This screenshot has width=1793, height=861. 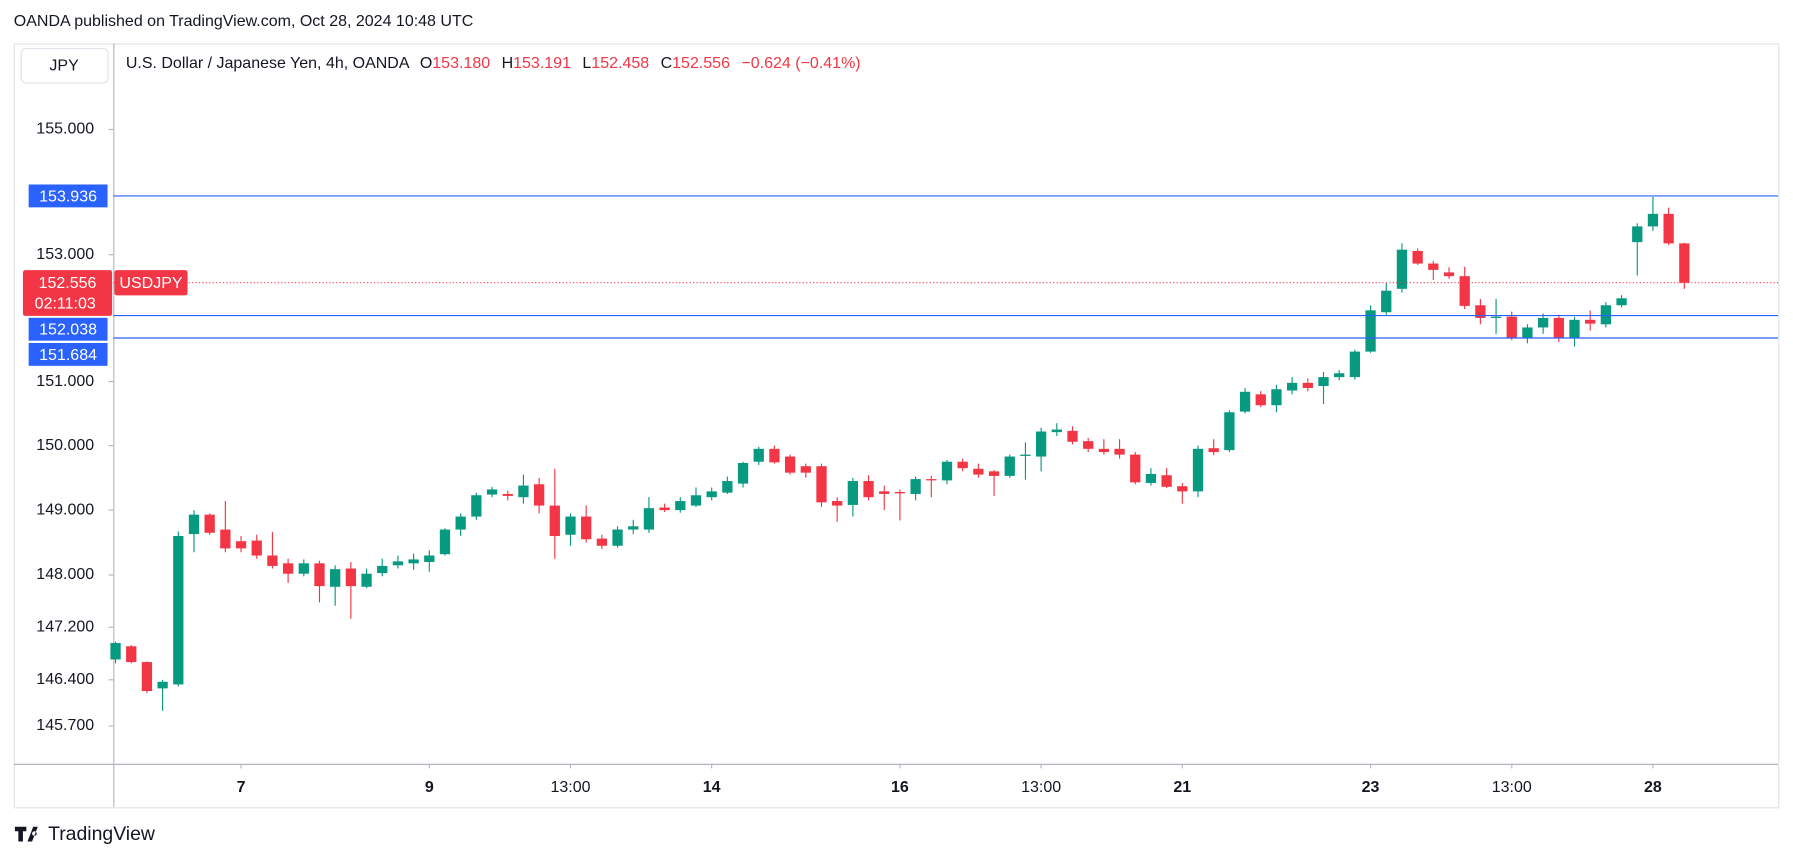 What do you see at coordinates (1182, 787) in the screenshot?
I see `x-tick-label: 21` at bounding box center [1182, 787].